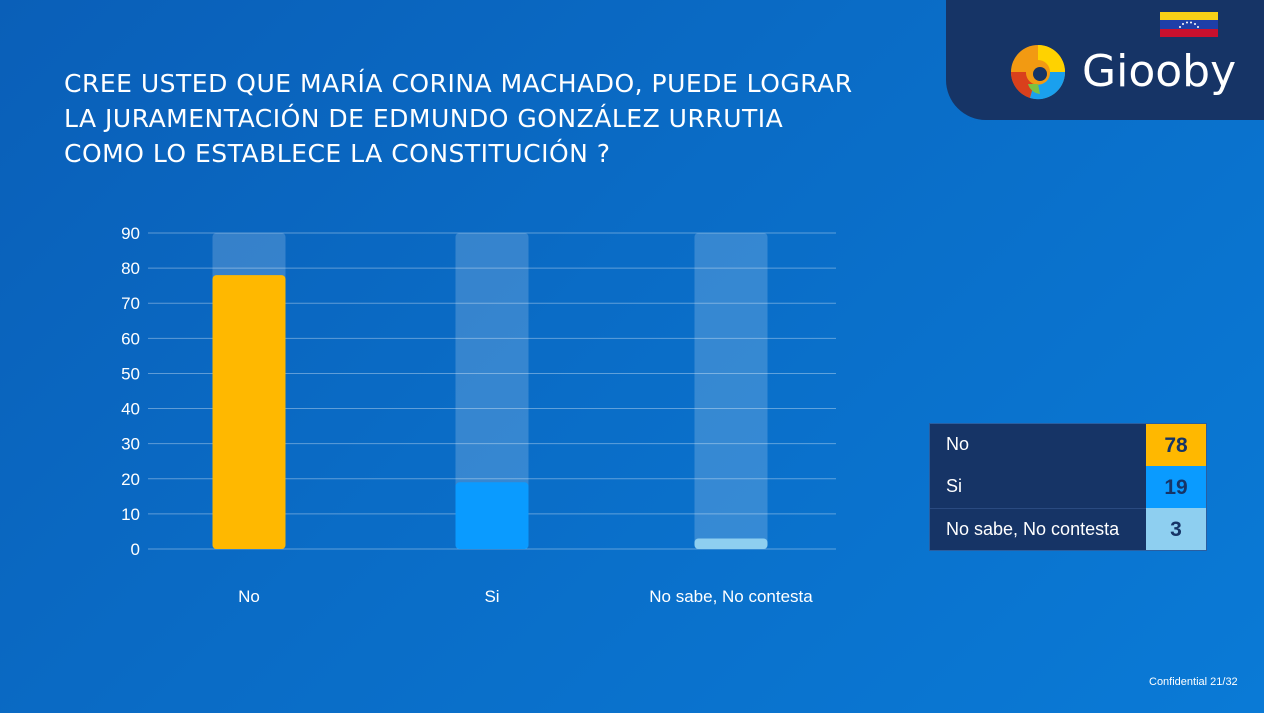  What do you see at coordinates (130, 409) in the screenshot?
I see `y-tick-label: 40` at bounding box center [130, 409].